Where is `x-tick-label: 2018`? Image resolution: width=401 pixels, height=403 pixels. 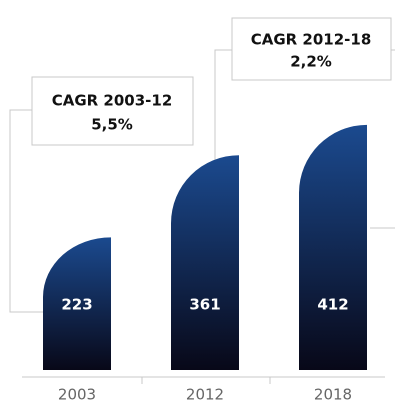 x-tick-label: 2018 is located at coordinates (333, 394).